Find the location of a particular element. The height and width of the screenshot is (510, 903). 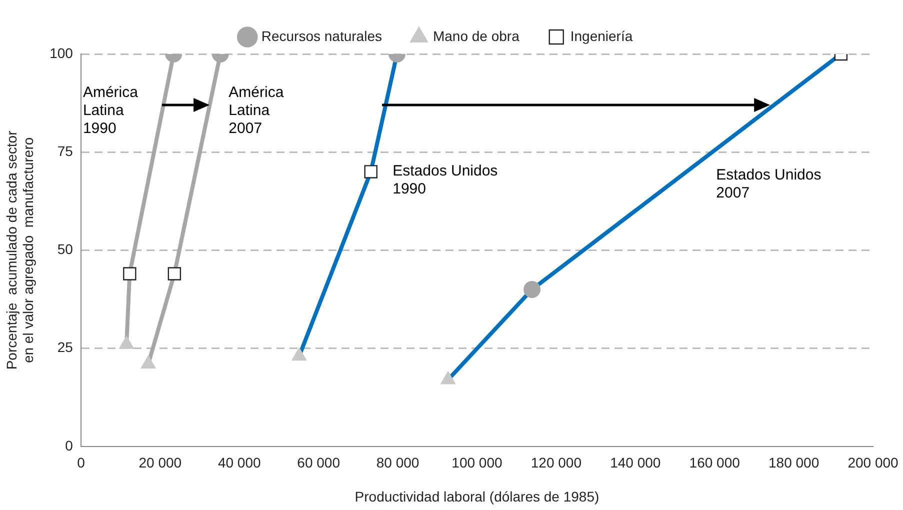

y-axis-title: Porcentaje acumulado de cada sector en el valor agregado manufacturero is located at coordinates (19, 250).